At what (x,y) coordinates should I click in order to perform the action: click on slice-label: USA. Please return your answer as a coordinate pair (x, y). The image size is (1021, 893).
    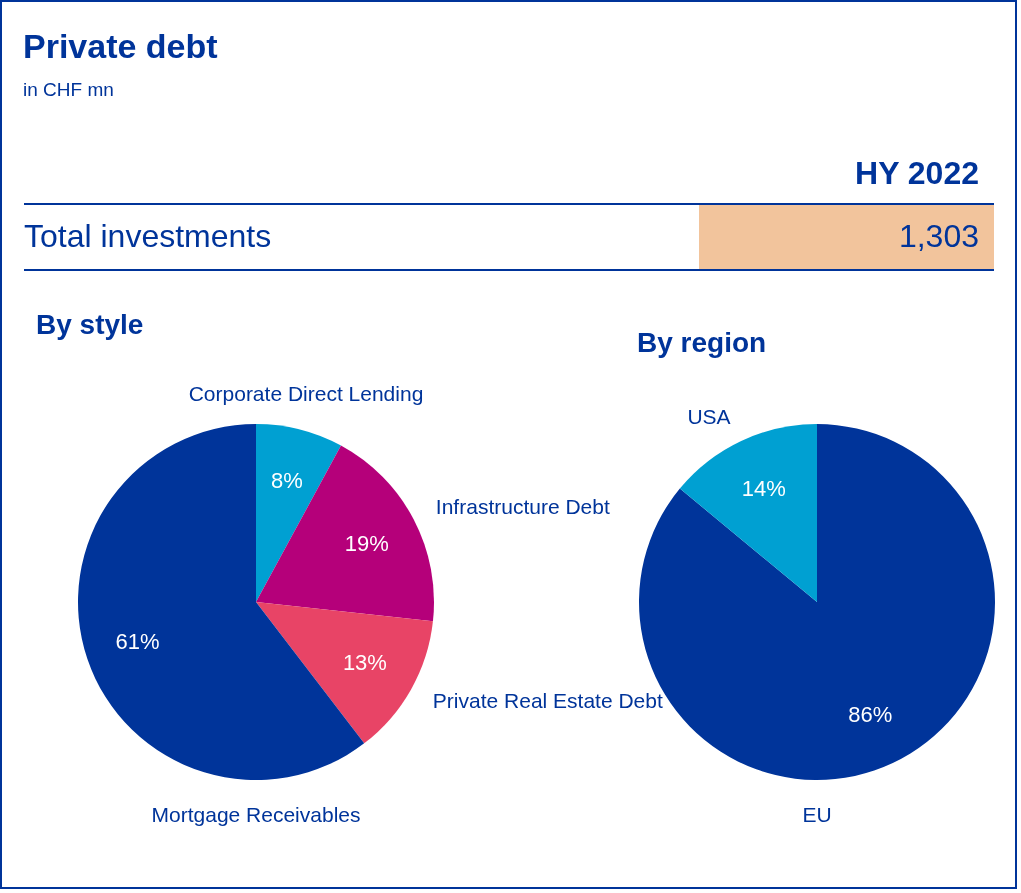
    Looking at the image, I should click on (709, 417).